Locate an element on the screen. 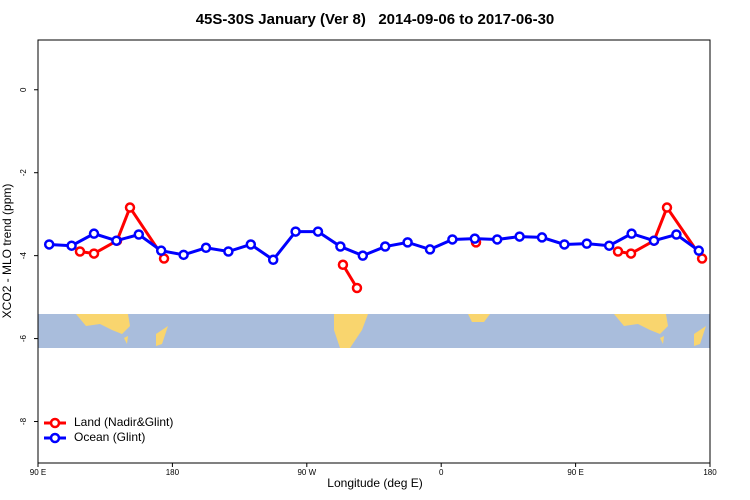 The height and width of the screenshot is (500, 750). x-tick-label: 0 is located at coordinates (441, 472).